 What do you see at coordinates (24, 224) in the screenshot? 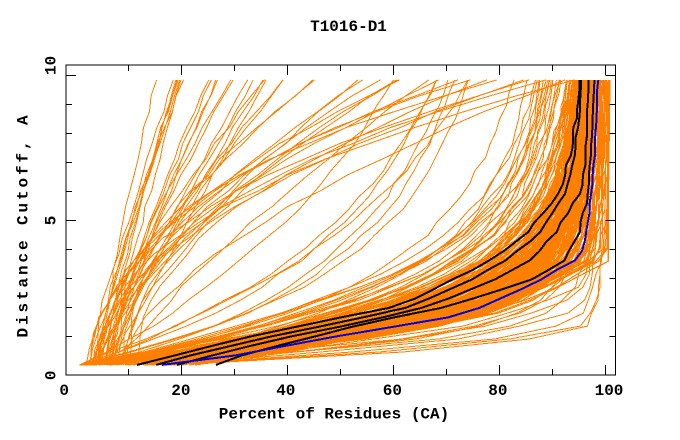
I see `svg-text: Distance Cutoff, A` at bounding box center [24, 224].